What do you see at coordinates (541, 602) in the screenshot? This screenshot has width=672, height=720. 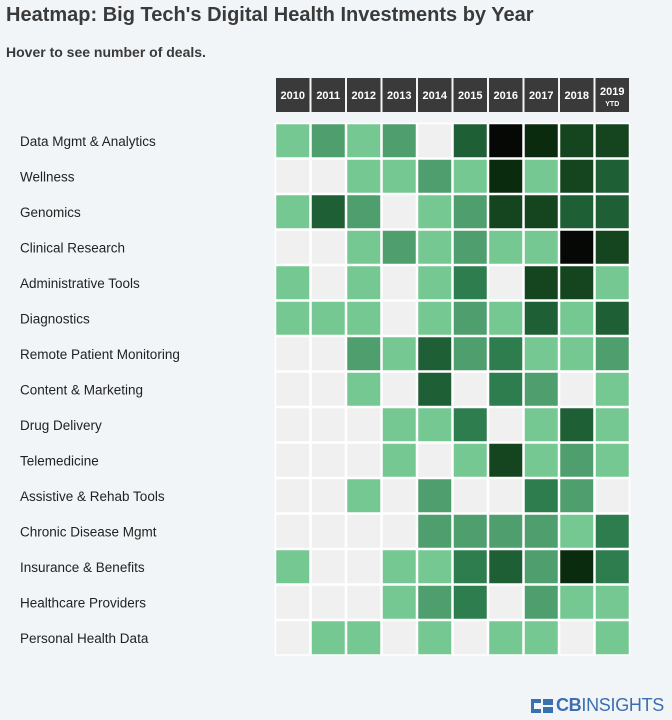 I see `heatmap-cell: Healthcare Providers 2017: 2` at bounding box center [541, 602].